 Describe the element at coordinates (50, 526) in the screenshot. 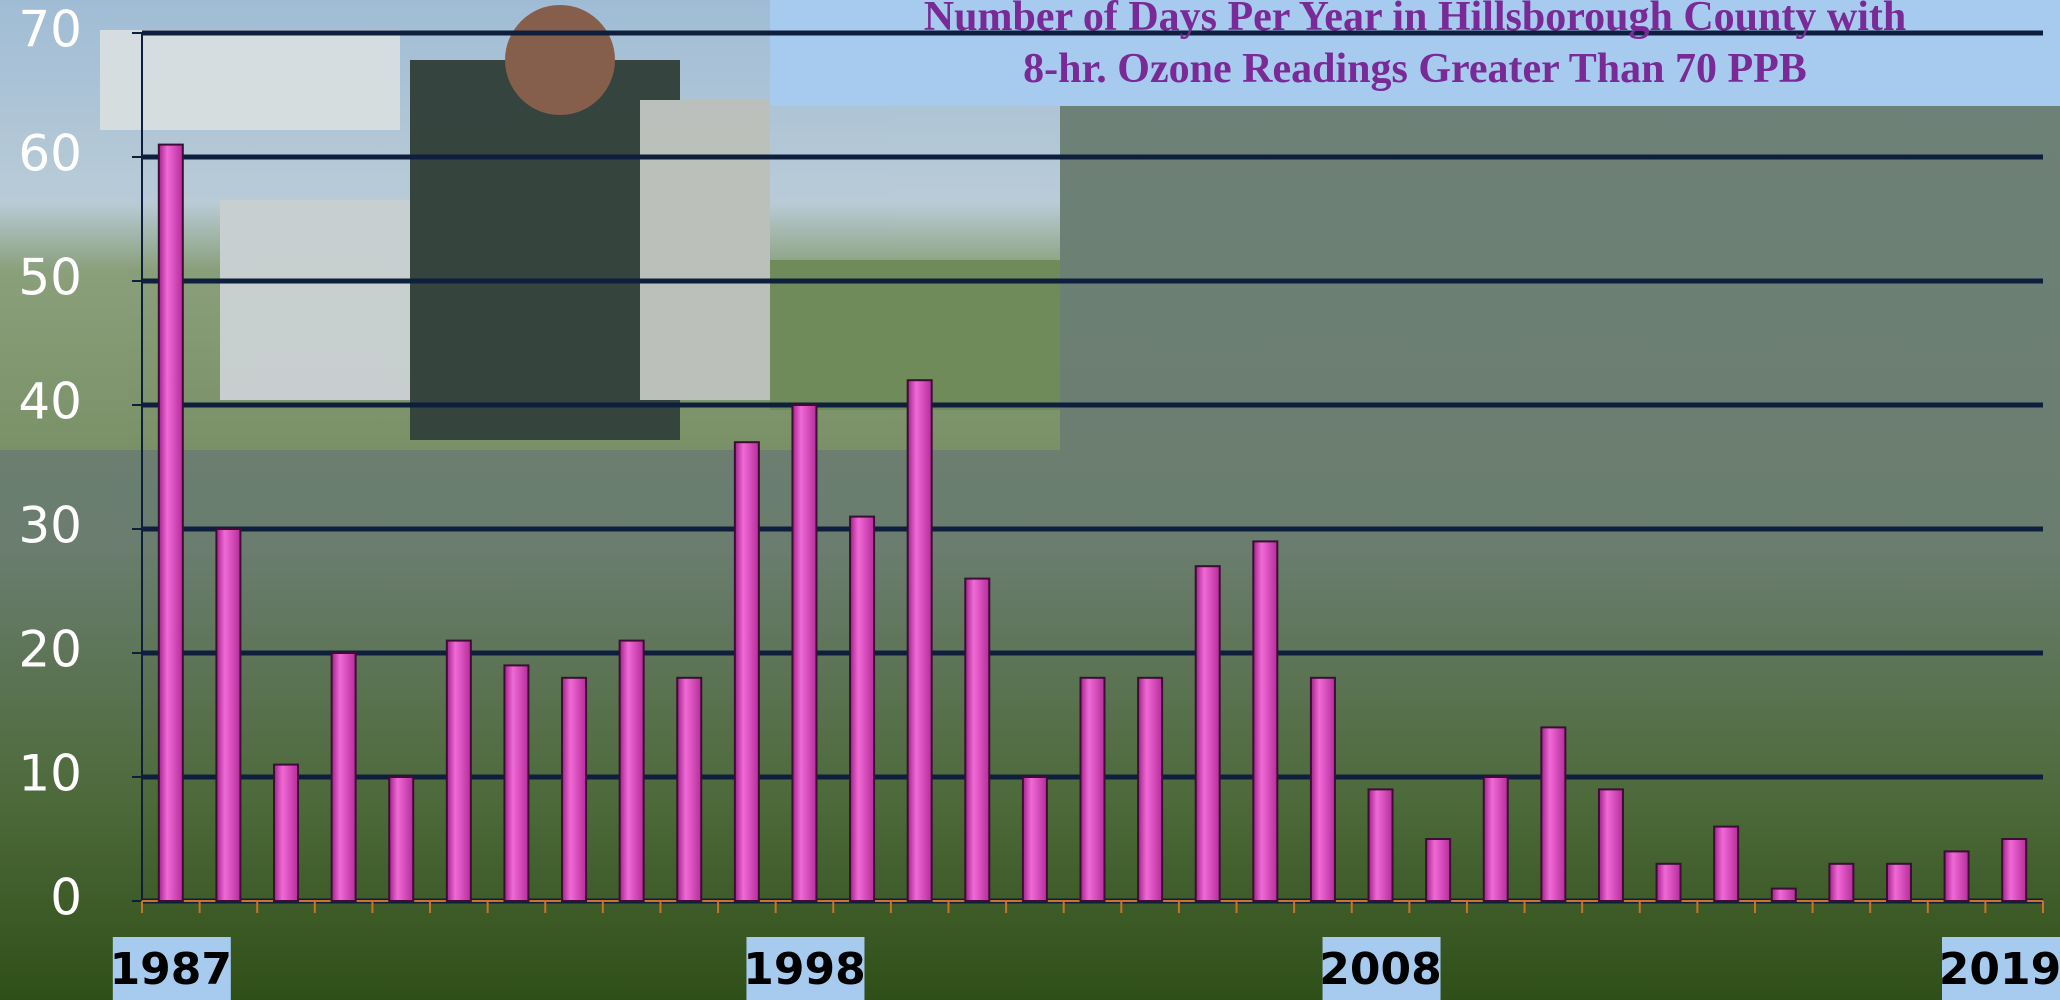

I see `y-tick-label: 30` at that location.